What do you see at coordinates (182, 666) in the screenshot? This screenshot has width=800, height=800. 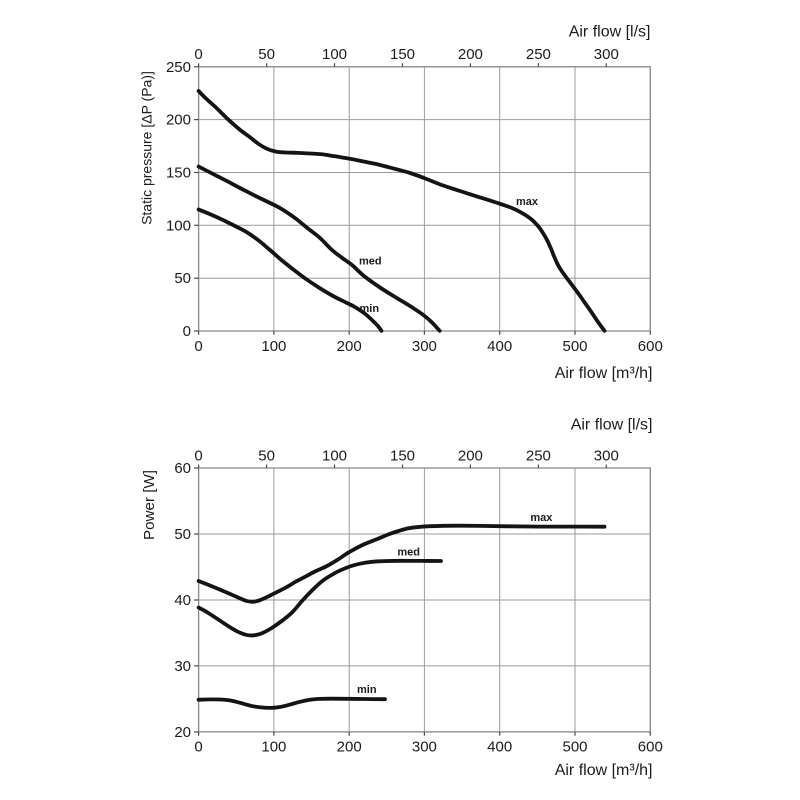 I see `svg-text: 30` at bounding box center [182, 666].